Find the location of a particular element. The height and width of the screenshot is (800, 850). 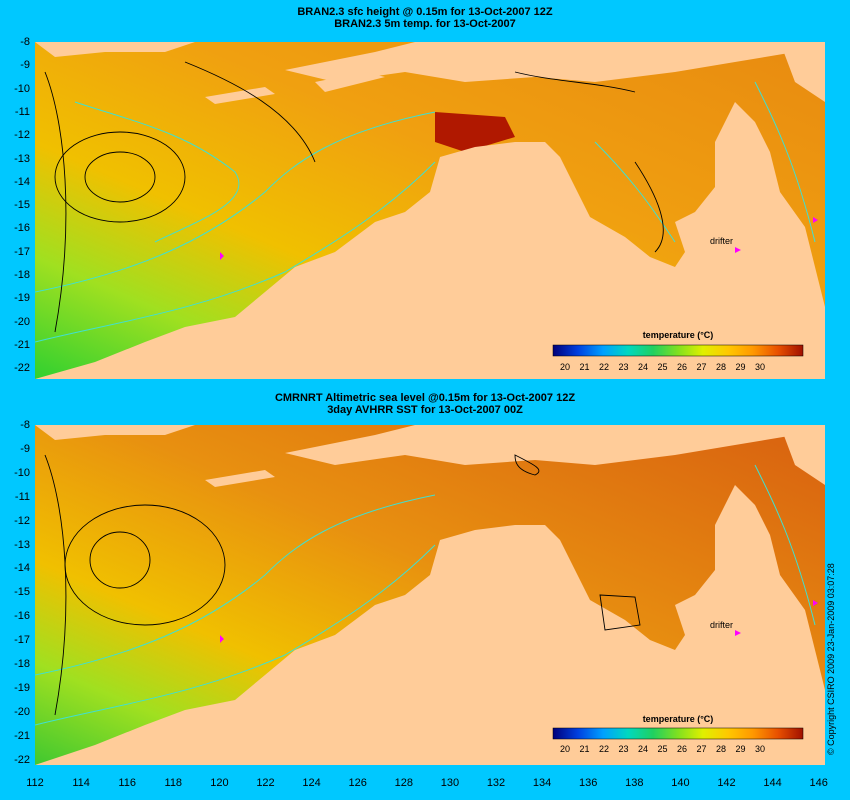

hot-sst-patch is located at coordinates (475, 132).